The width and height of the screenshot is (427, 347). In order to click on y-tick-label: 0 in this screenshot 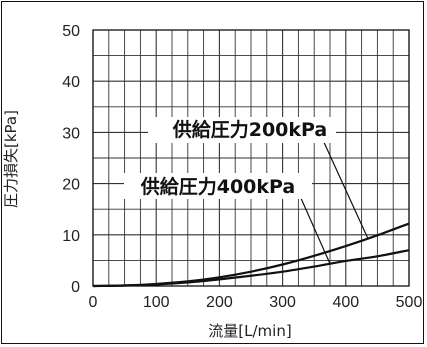, I will do `click(75, 287)`.